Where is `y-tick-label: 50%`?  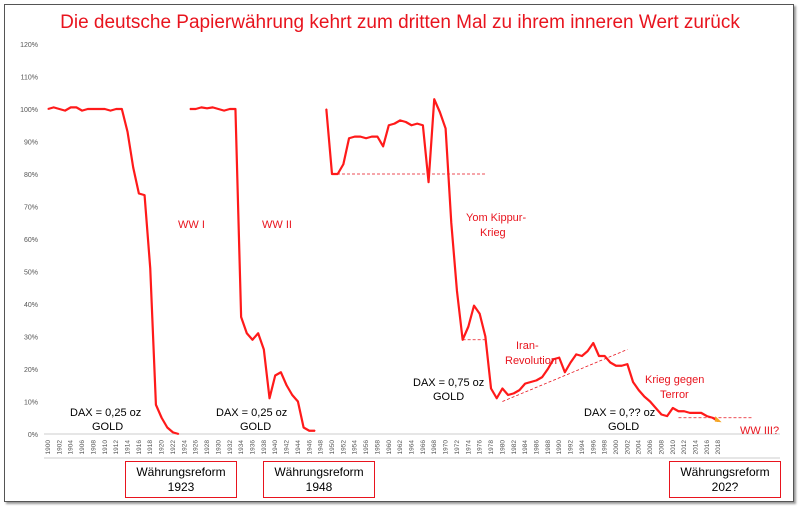
y-tick-label: 50% is located at coordinates (31, 273).